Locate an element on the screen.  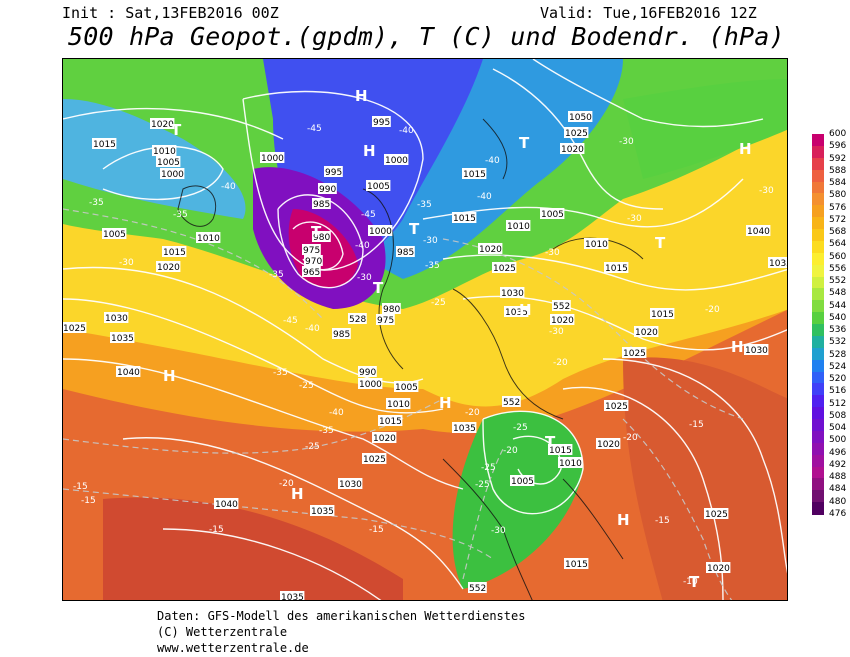
low-pressure-marker: T is located at coordinates (660, 243).